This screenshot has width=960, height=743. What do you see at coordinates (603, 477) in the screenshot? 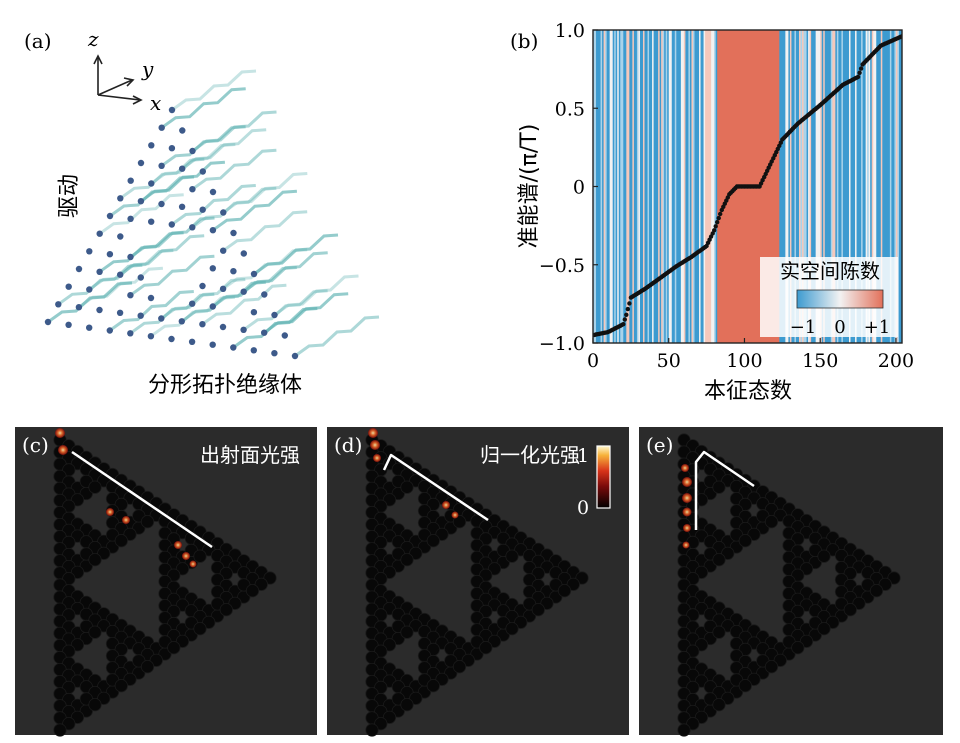
I see `intensity-colorbar` at bounding box center [603, 477].